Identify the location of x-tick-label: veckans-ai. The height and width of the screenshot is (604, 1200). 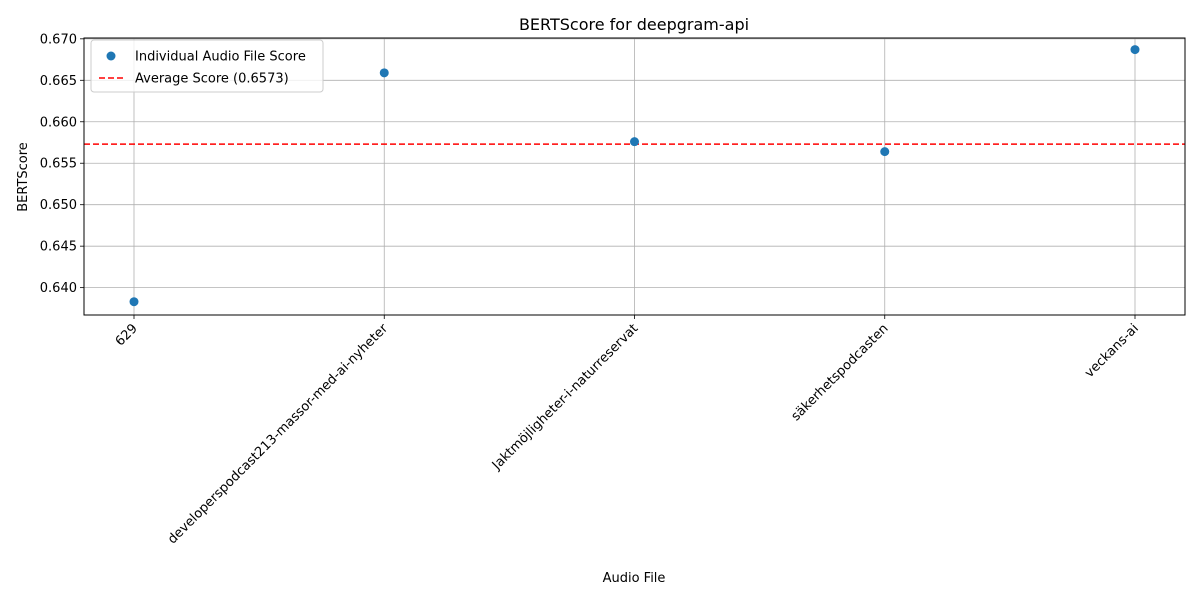
(1112, 351).